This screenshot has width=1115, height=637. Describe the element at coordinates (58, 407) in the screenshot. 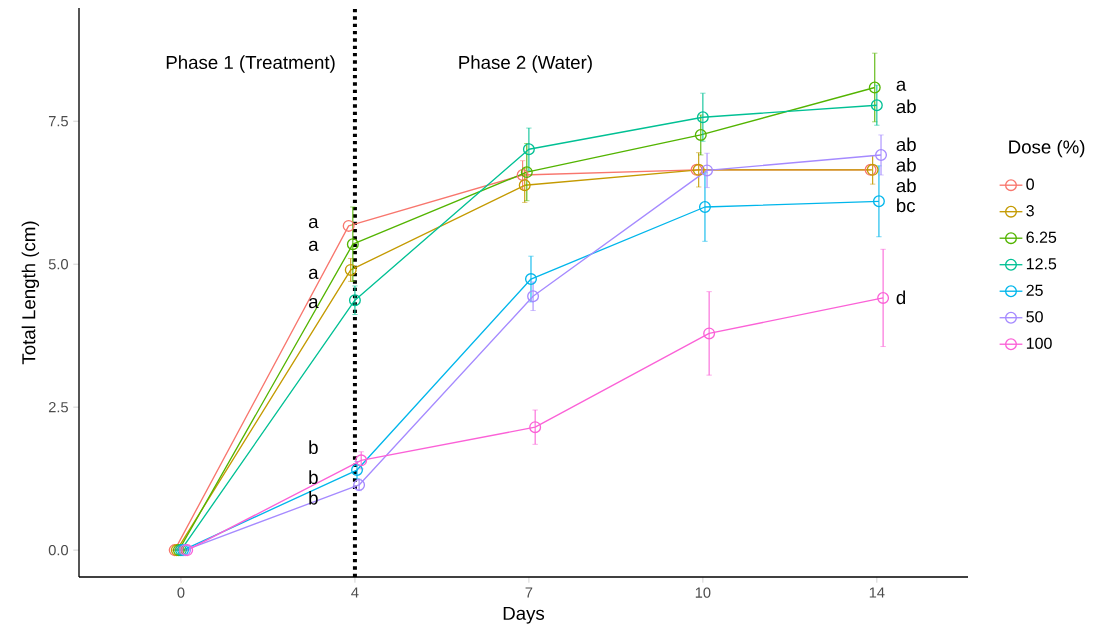

I see `y-tick-label: 2.5` at that location.